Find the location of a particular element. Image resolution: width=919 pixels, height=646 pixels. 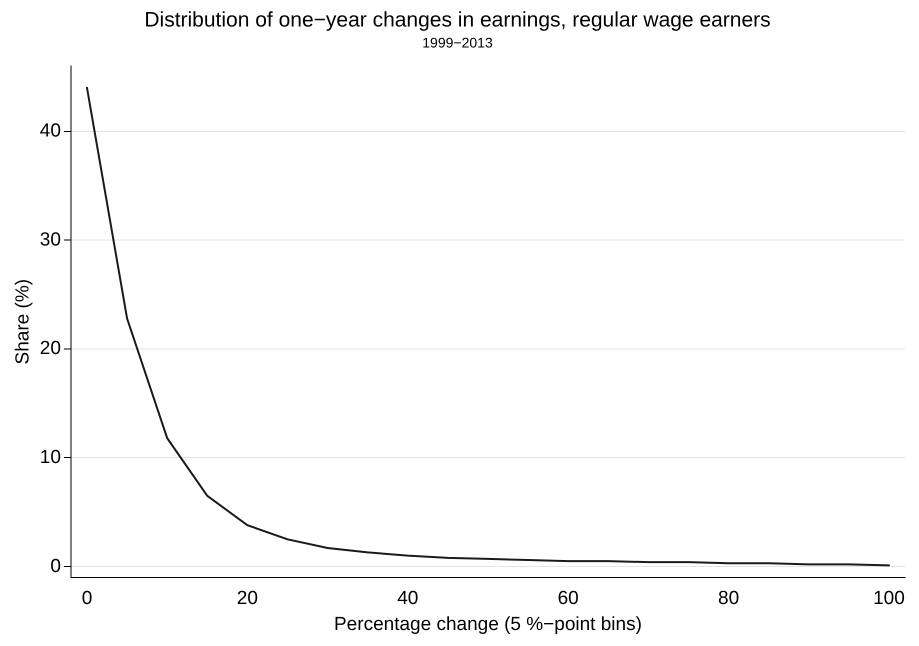

x-tick-label: 100 is located at coordinates (889, 599).